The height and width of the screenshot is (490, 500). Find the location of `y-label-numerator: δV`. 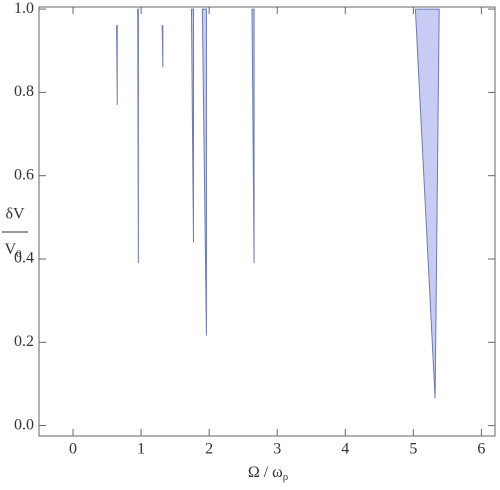

y-label-numerator: δV is located at coordinates (15, 214).